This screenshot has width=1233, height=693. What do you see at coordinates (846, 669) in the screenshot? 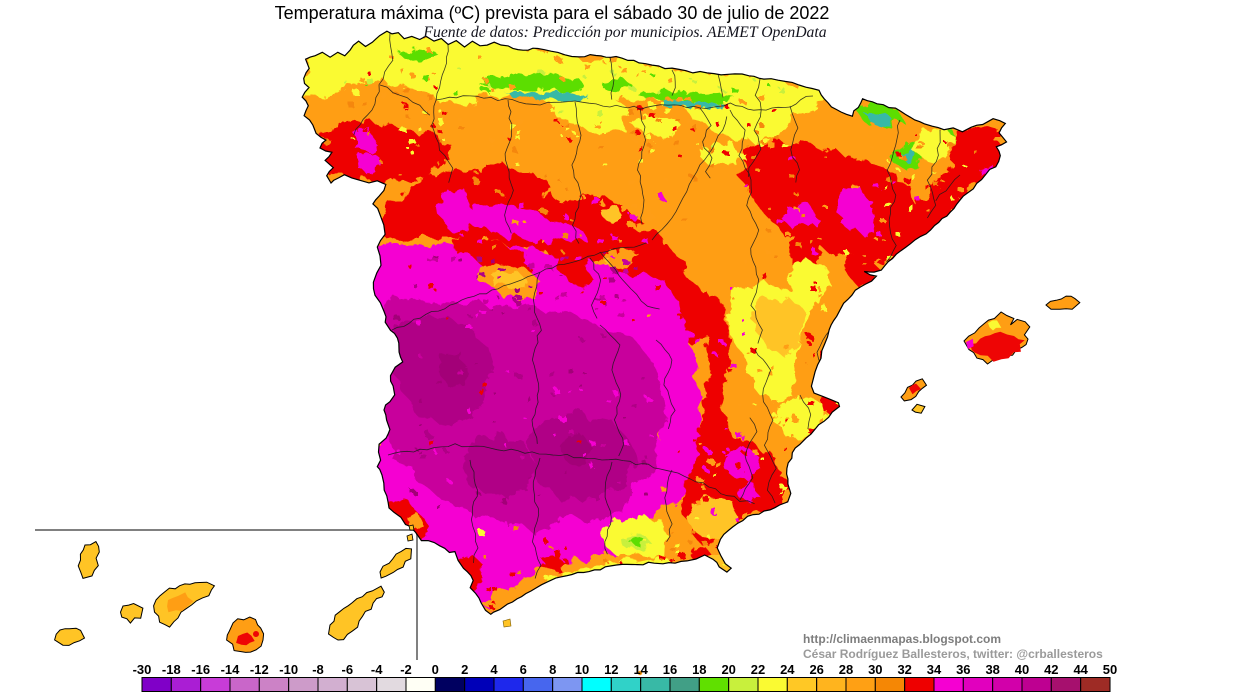
I see `svg-text: 28` at bounding box center [846, 669].